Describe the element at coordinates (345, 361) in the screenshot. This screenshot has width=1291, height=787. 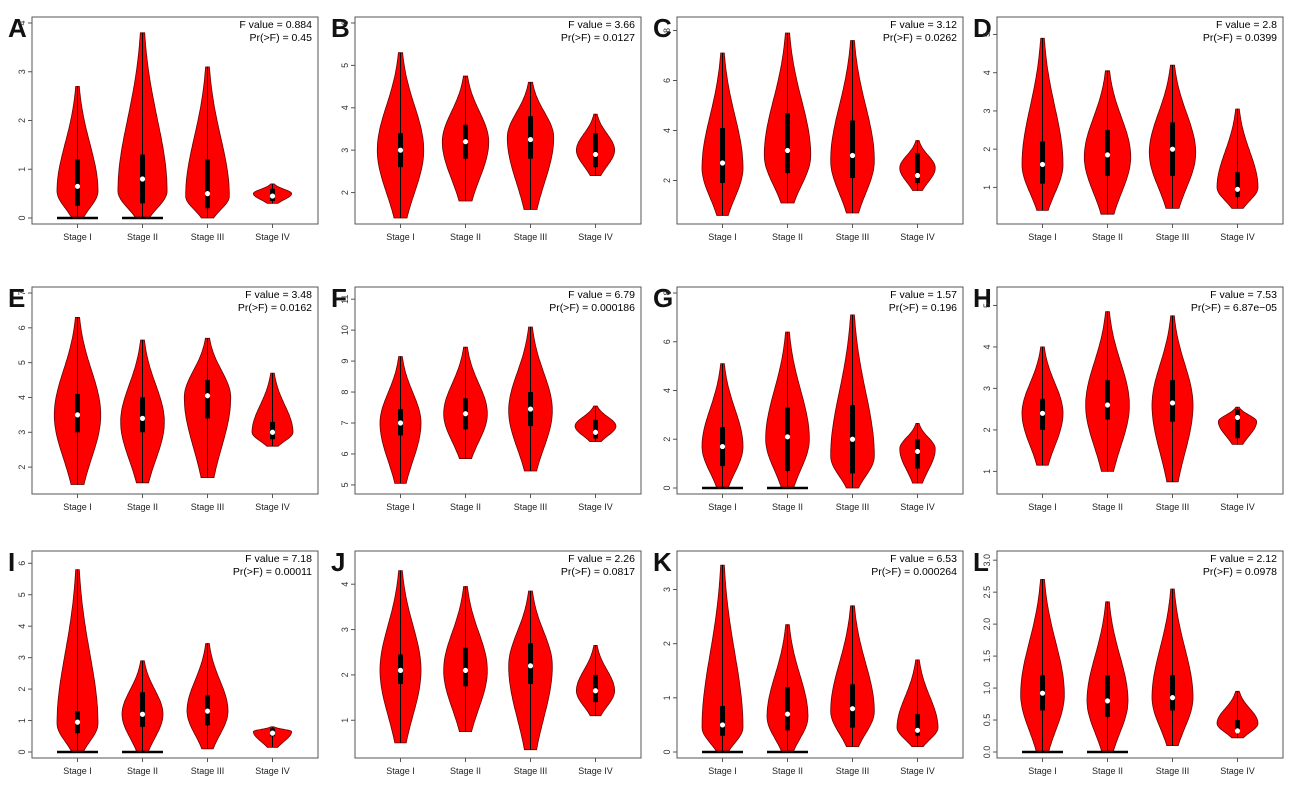
I see `y-tick-label: 9` at that location.